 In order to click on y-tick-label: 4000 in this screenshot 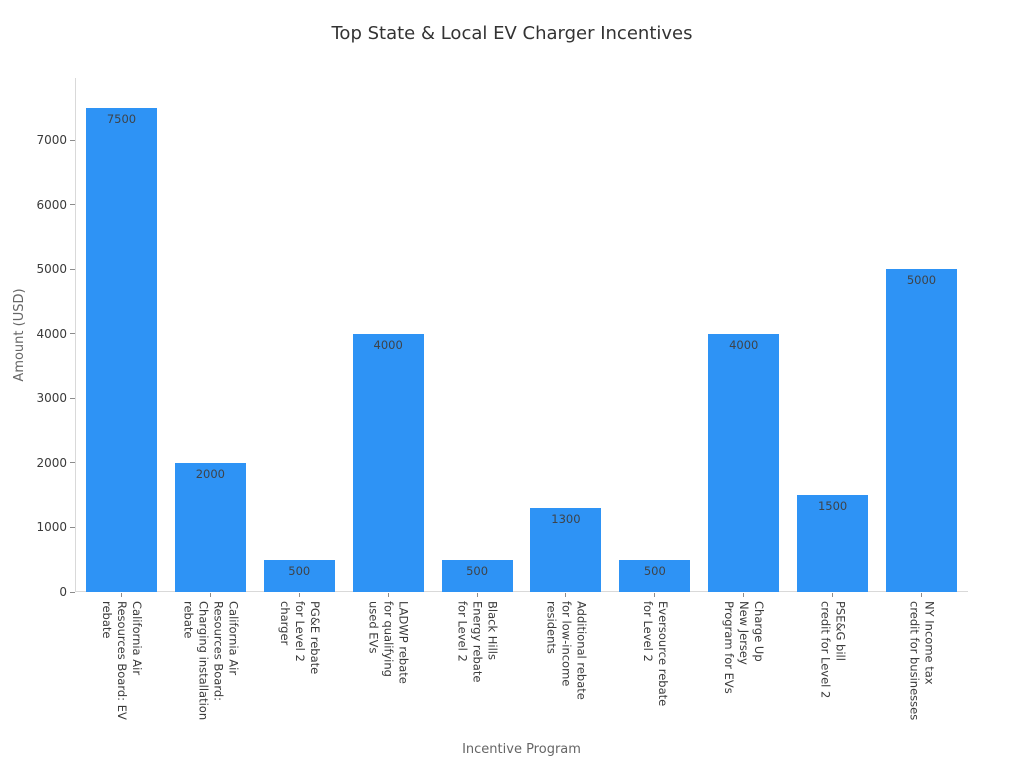, I will do `click(51, 333)`.